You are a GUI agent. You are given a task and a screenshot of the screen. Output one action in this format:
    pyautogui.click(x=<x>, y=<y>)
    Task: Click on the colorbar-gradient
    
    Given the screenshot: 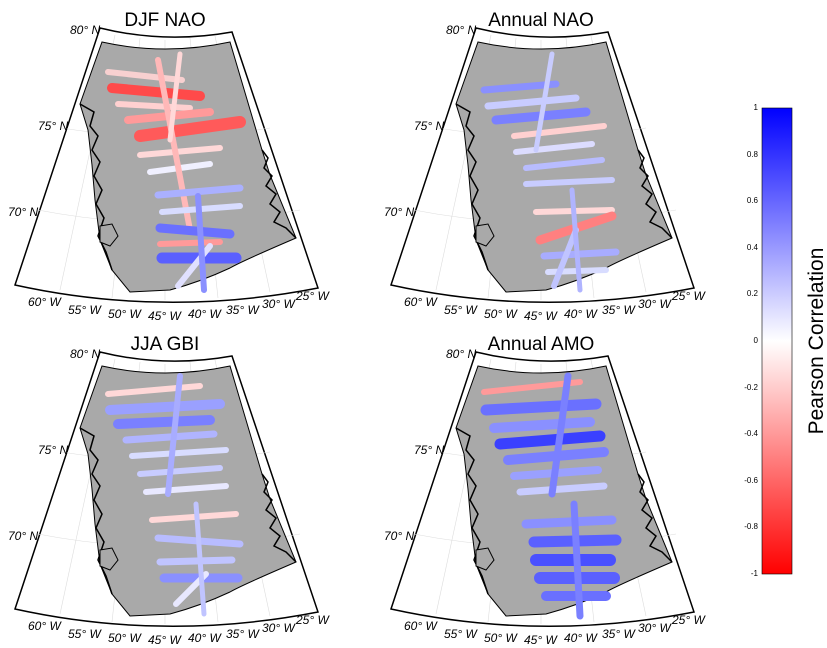 What is the action you would take?
    pyautogui.click(x=777, y=341)
    